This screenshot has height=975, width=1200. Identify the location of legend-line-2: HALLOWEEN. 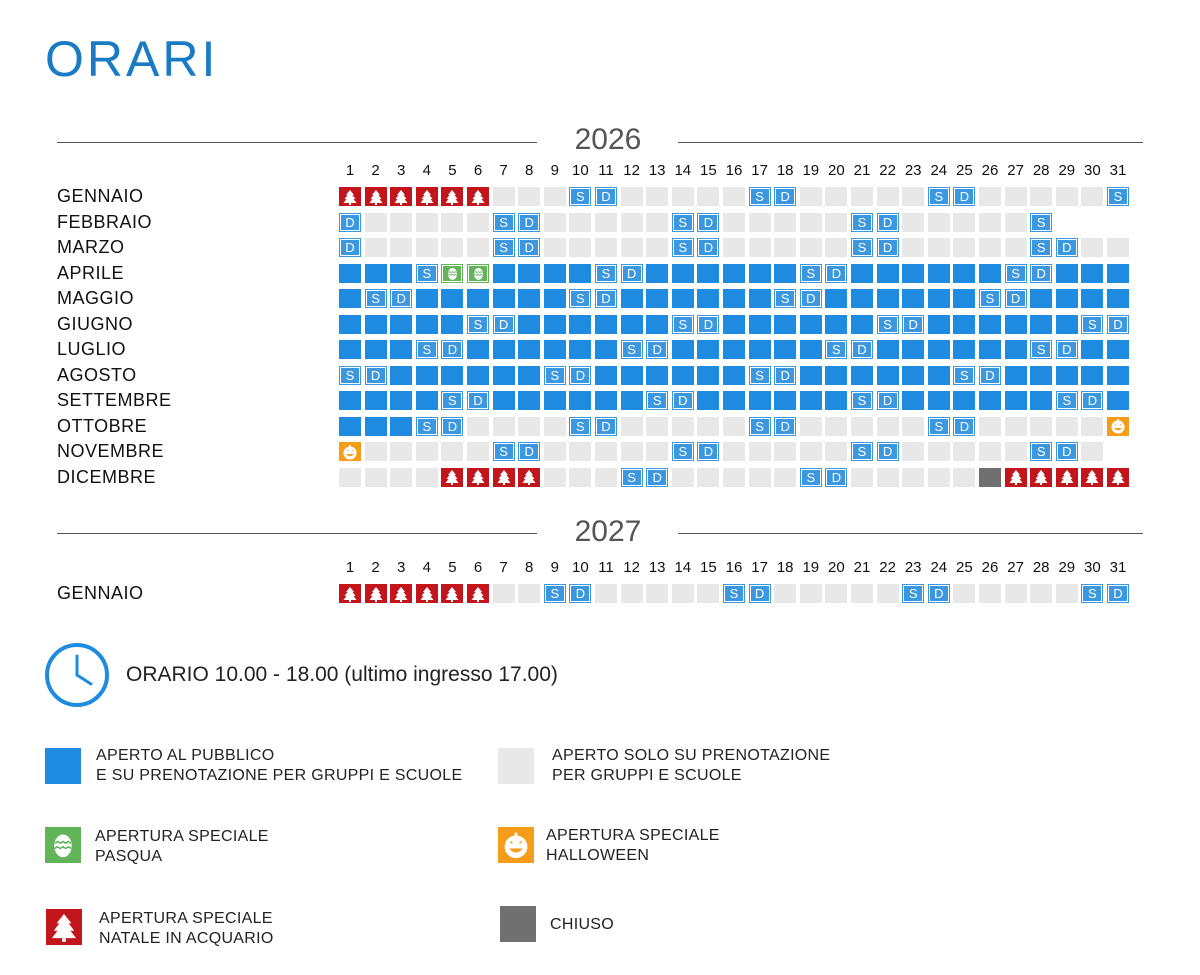
(598, 855).